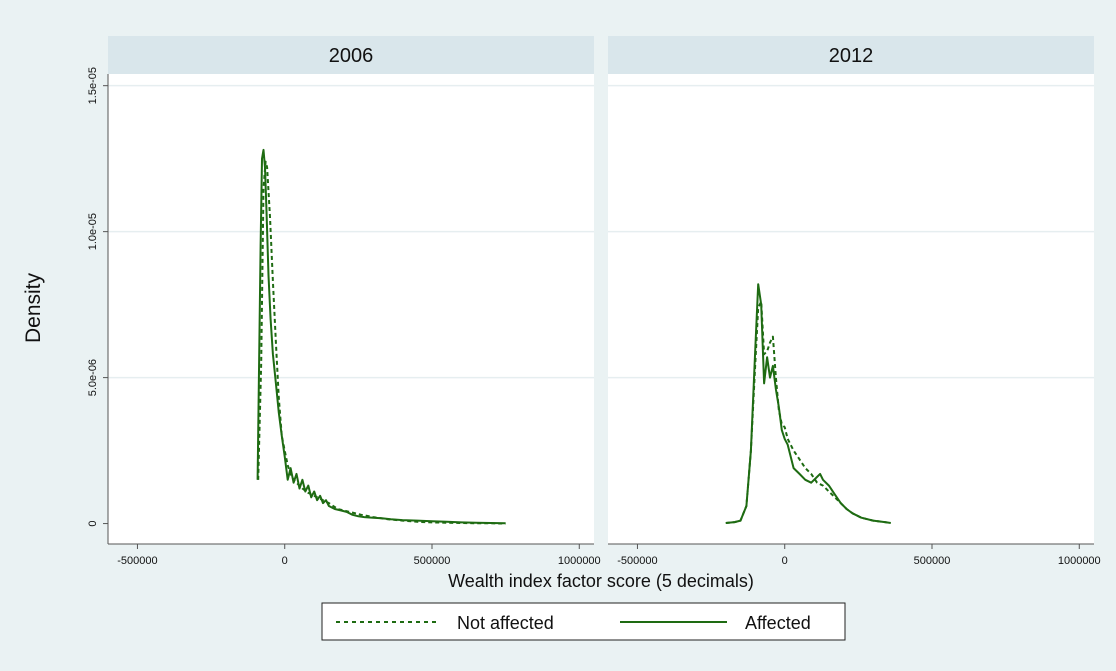  Describe the element at coordinates (583, 621) in the screenshot. I see `legend: Not affected Affected` at that location.